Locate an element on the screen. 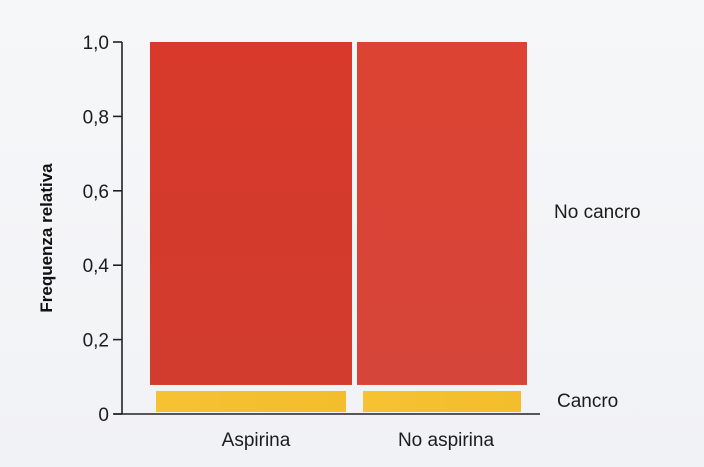 The height and width of the screenshot is (467, 704). y-tick-label: 0,8 is located at coordinates (96, 117).